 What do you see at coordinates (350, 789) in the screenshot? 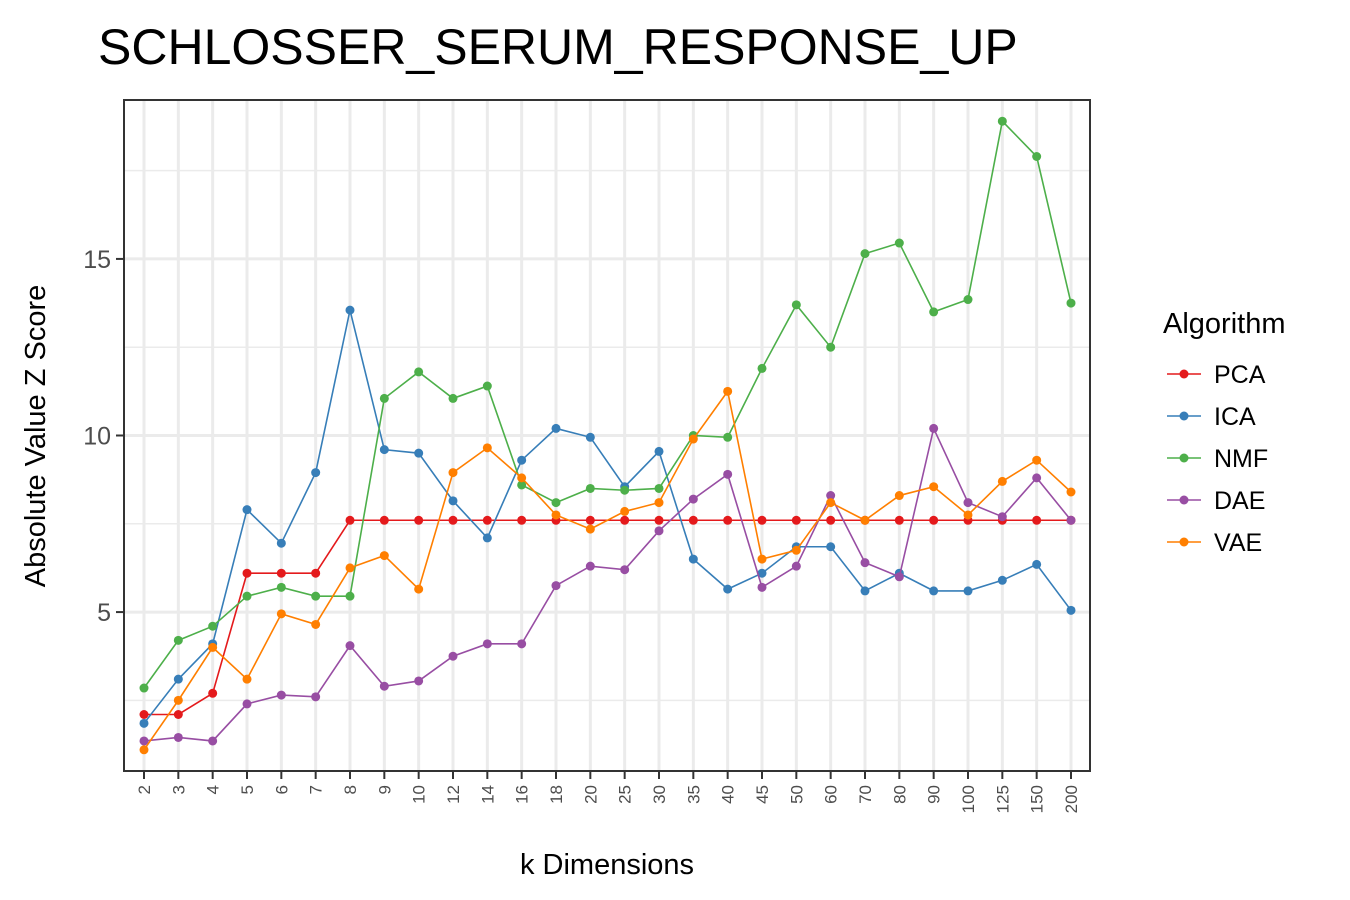
I see `x-tick-label: 8` at bounding box center [350, 789].